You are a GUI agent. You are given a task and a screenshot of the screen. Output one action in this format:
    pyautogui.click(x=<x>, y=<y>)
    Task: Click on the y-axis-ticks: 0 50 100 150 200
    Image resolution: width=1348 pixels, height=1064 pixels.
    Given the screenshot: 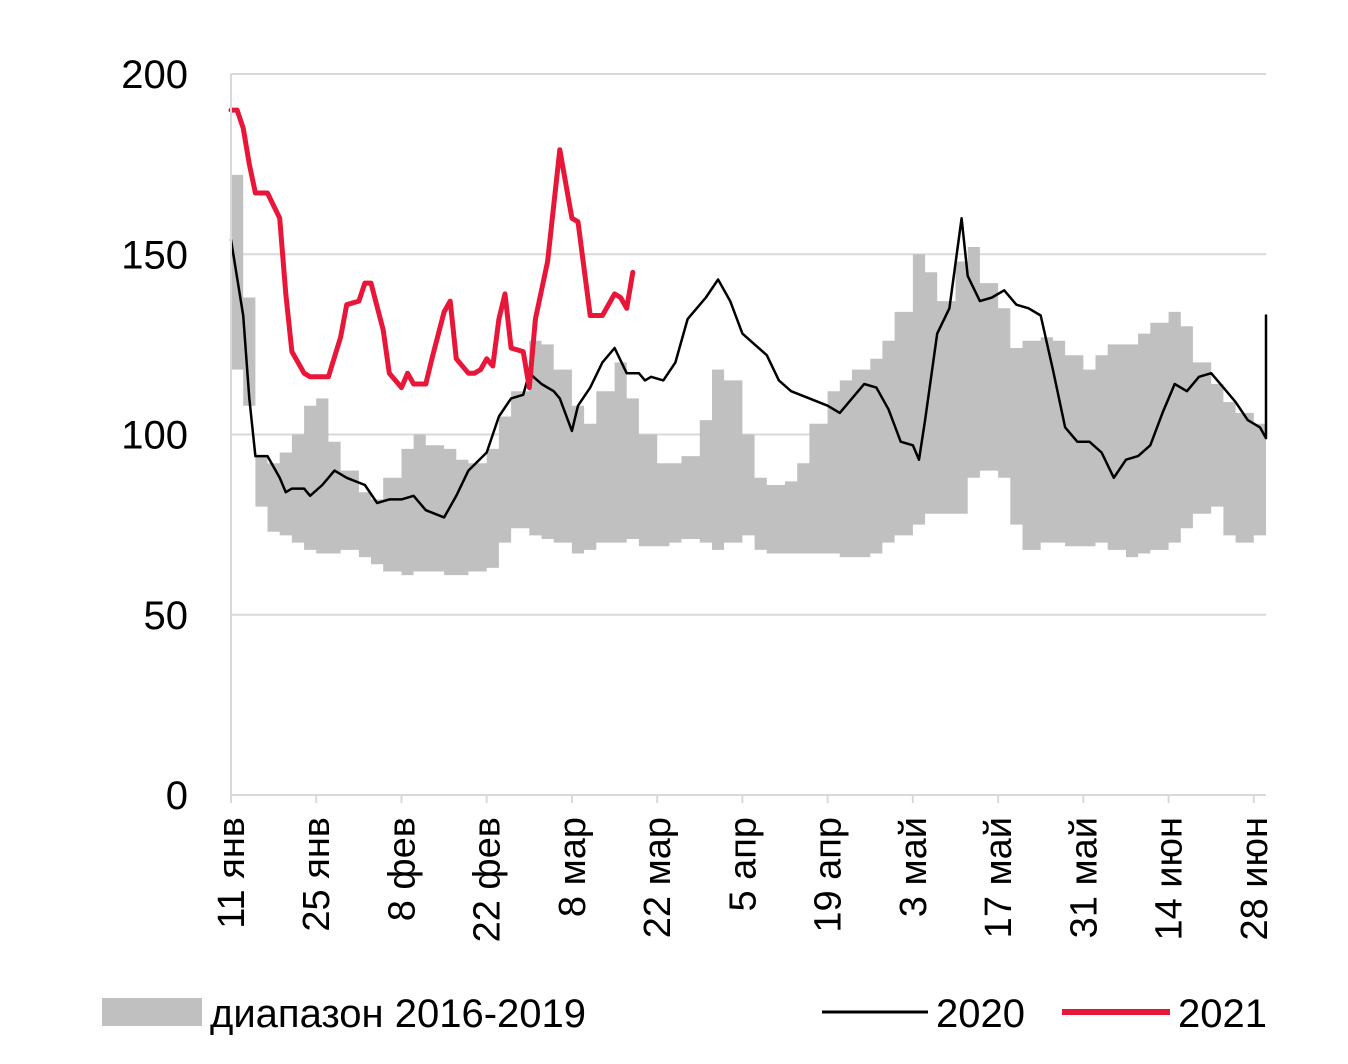 What is the action you would take?
    pyautogui.click(x=154, y=435)
    